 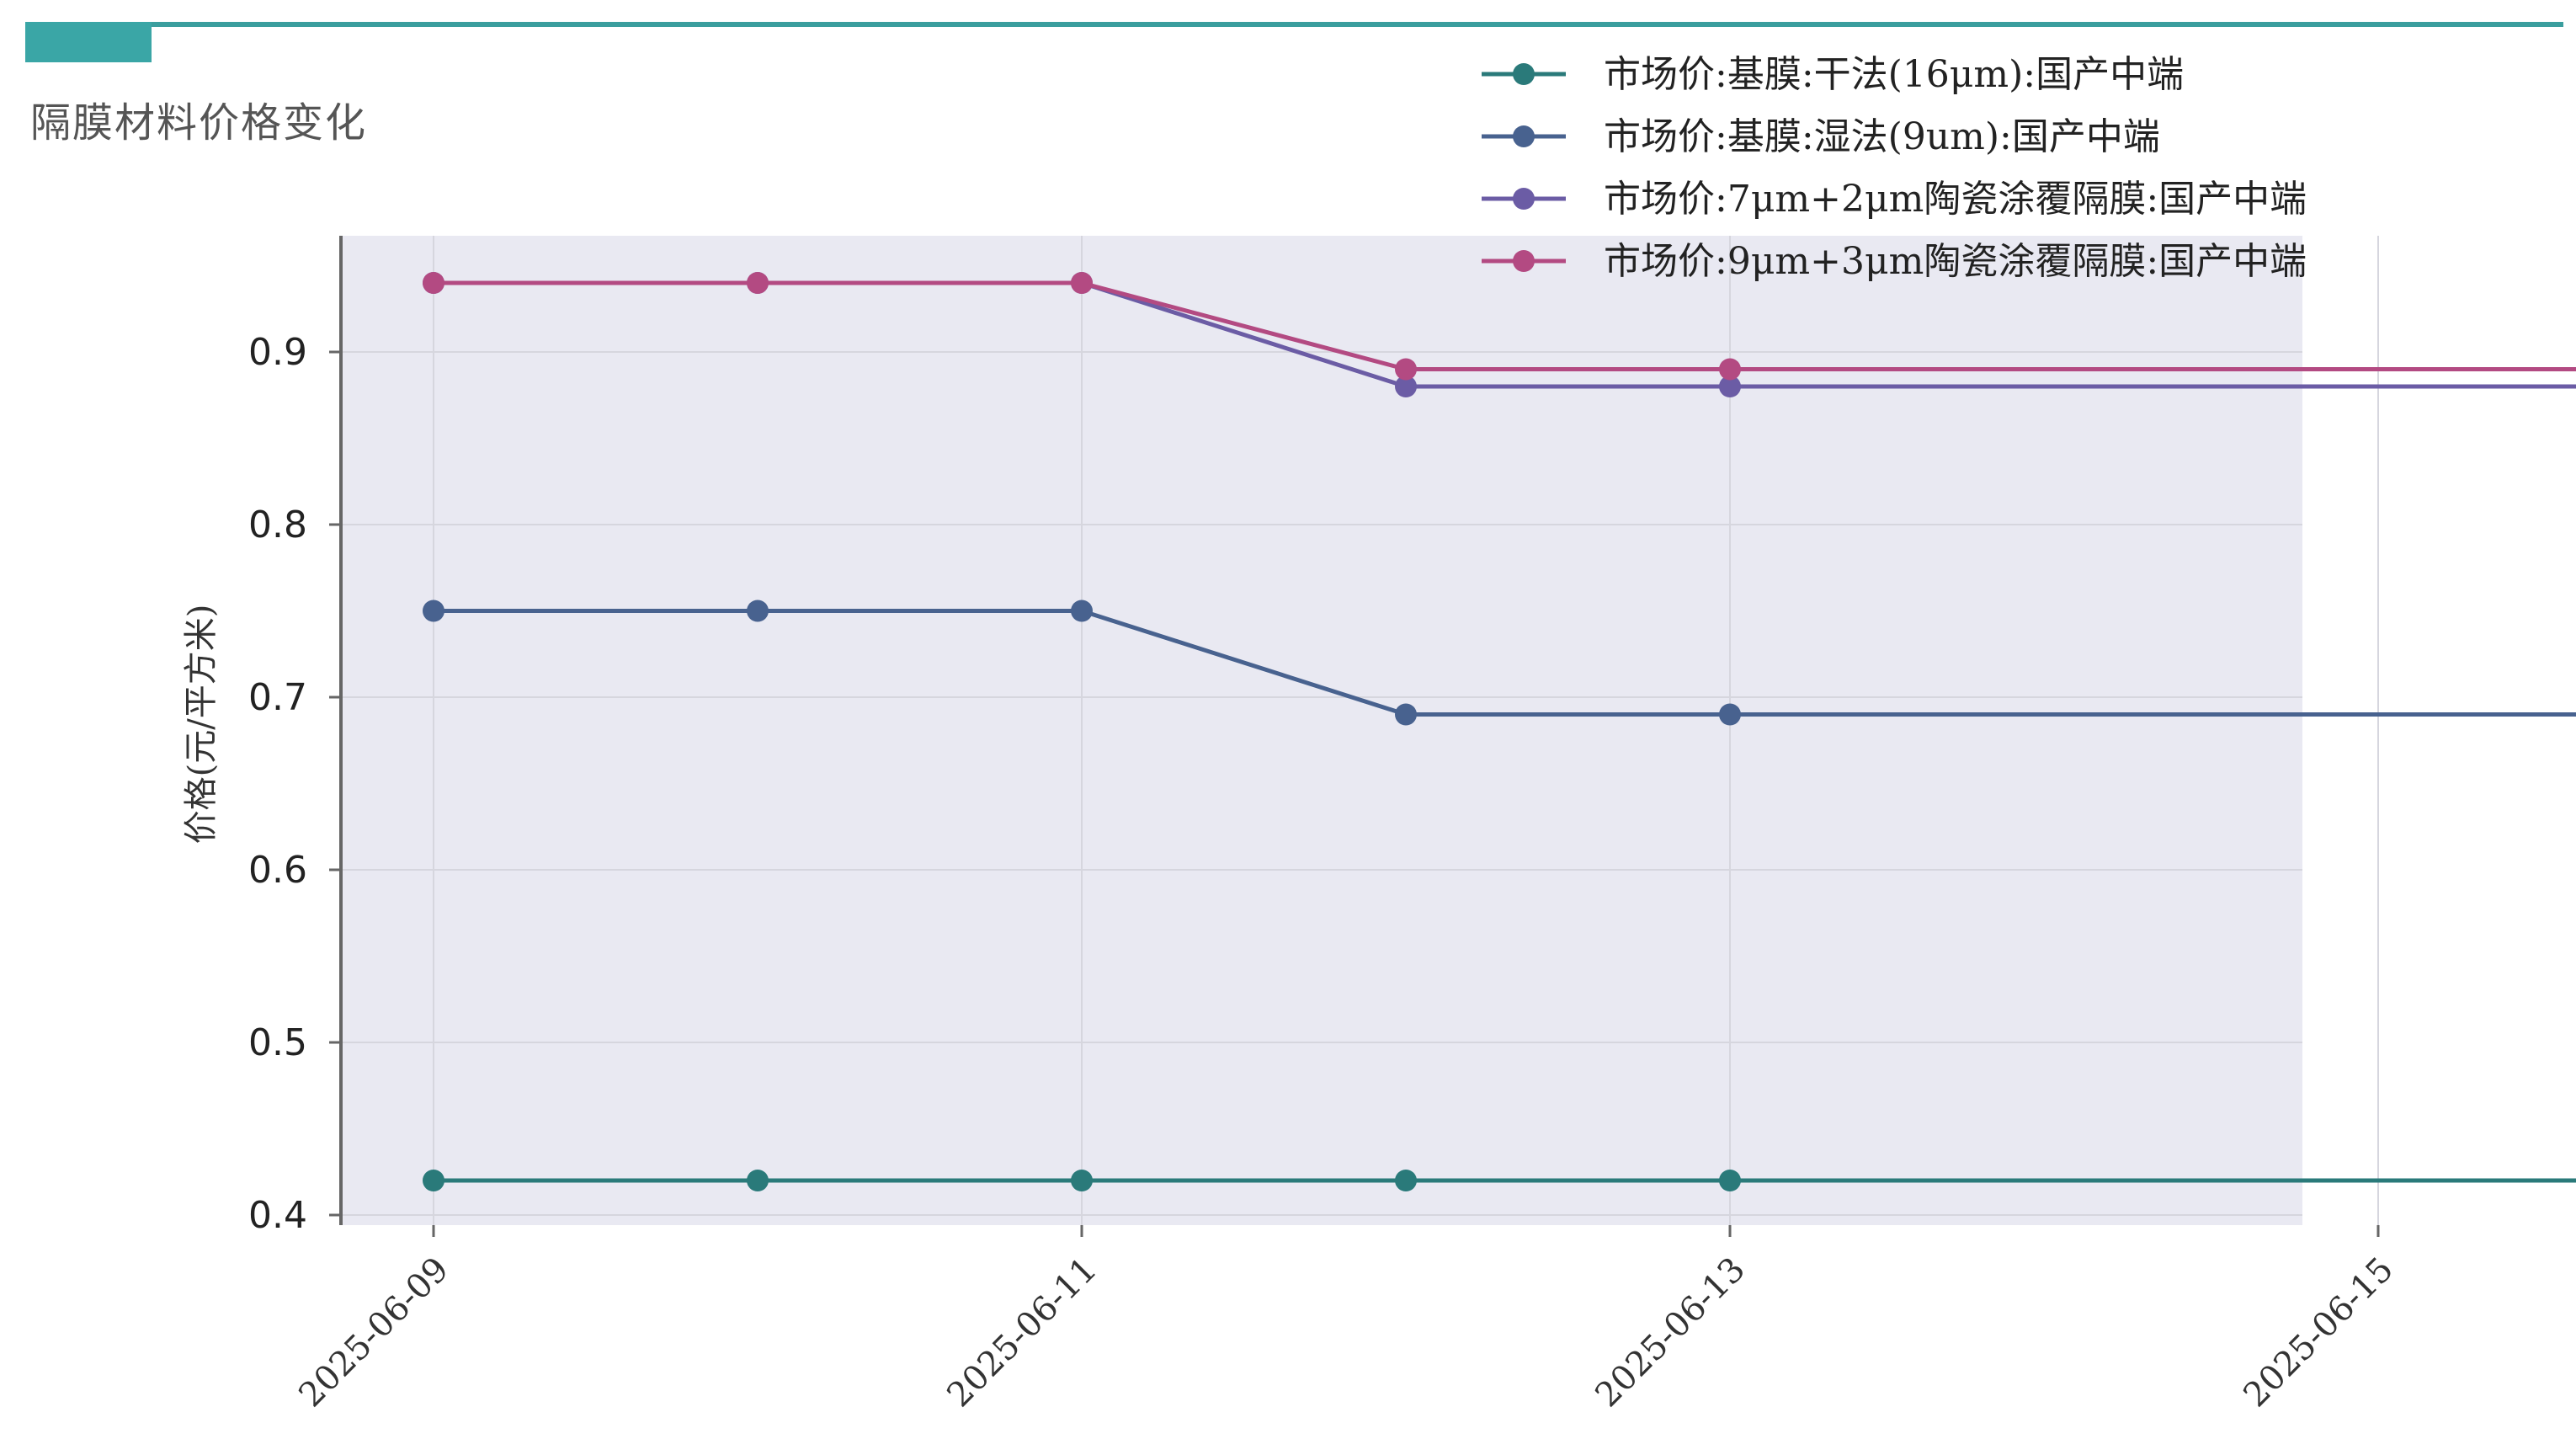 What do you see at coordinates (1022, 1332) in the screenshot?
I see `x-tick-label: 2025-06-11` at bounding box center [1022, 1332].